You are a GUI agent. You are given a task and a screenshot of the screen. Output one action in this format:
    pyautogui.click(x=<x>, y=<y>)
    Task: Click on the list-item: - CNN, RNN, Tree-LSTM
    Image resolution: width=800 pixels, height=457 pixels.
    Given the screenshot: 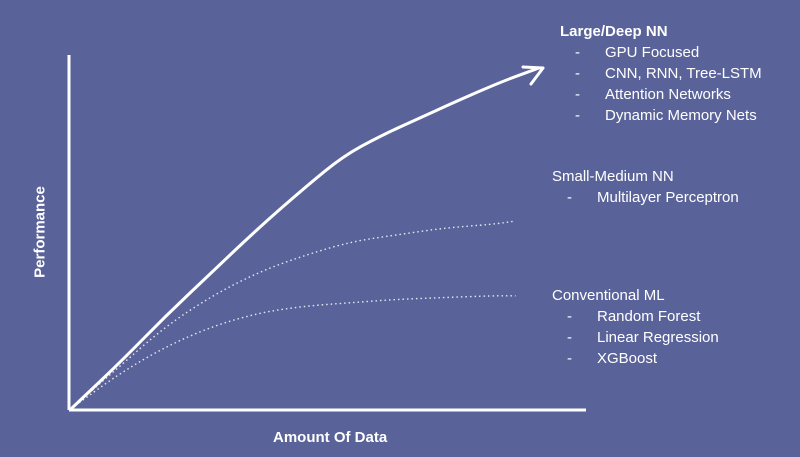 What is the action you would take?
    pyautogui.click(x=668, y=73)
    